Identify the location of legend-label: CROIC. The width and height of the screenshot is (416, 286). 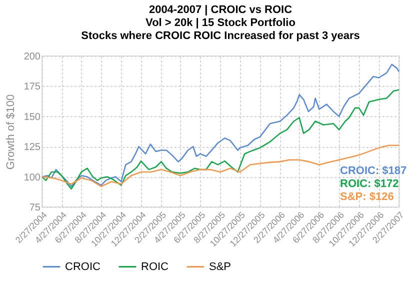
(82, 266).